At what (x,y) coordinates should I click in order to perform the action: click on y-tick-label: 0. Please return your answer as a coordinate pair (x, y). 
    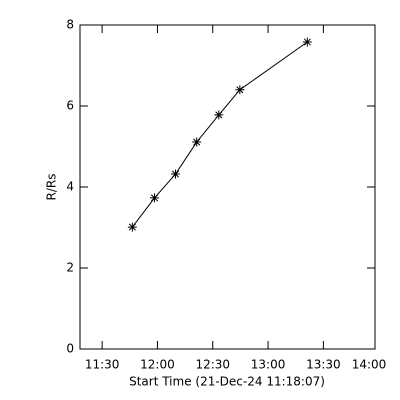
    Looking at the image, I should click on (70, 349).